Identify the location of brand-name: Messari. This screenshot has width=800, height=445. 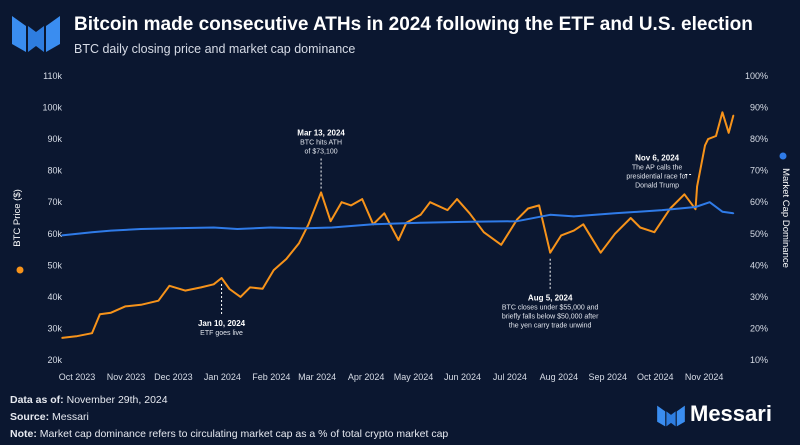
(731, 413).